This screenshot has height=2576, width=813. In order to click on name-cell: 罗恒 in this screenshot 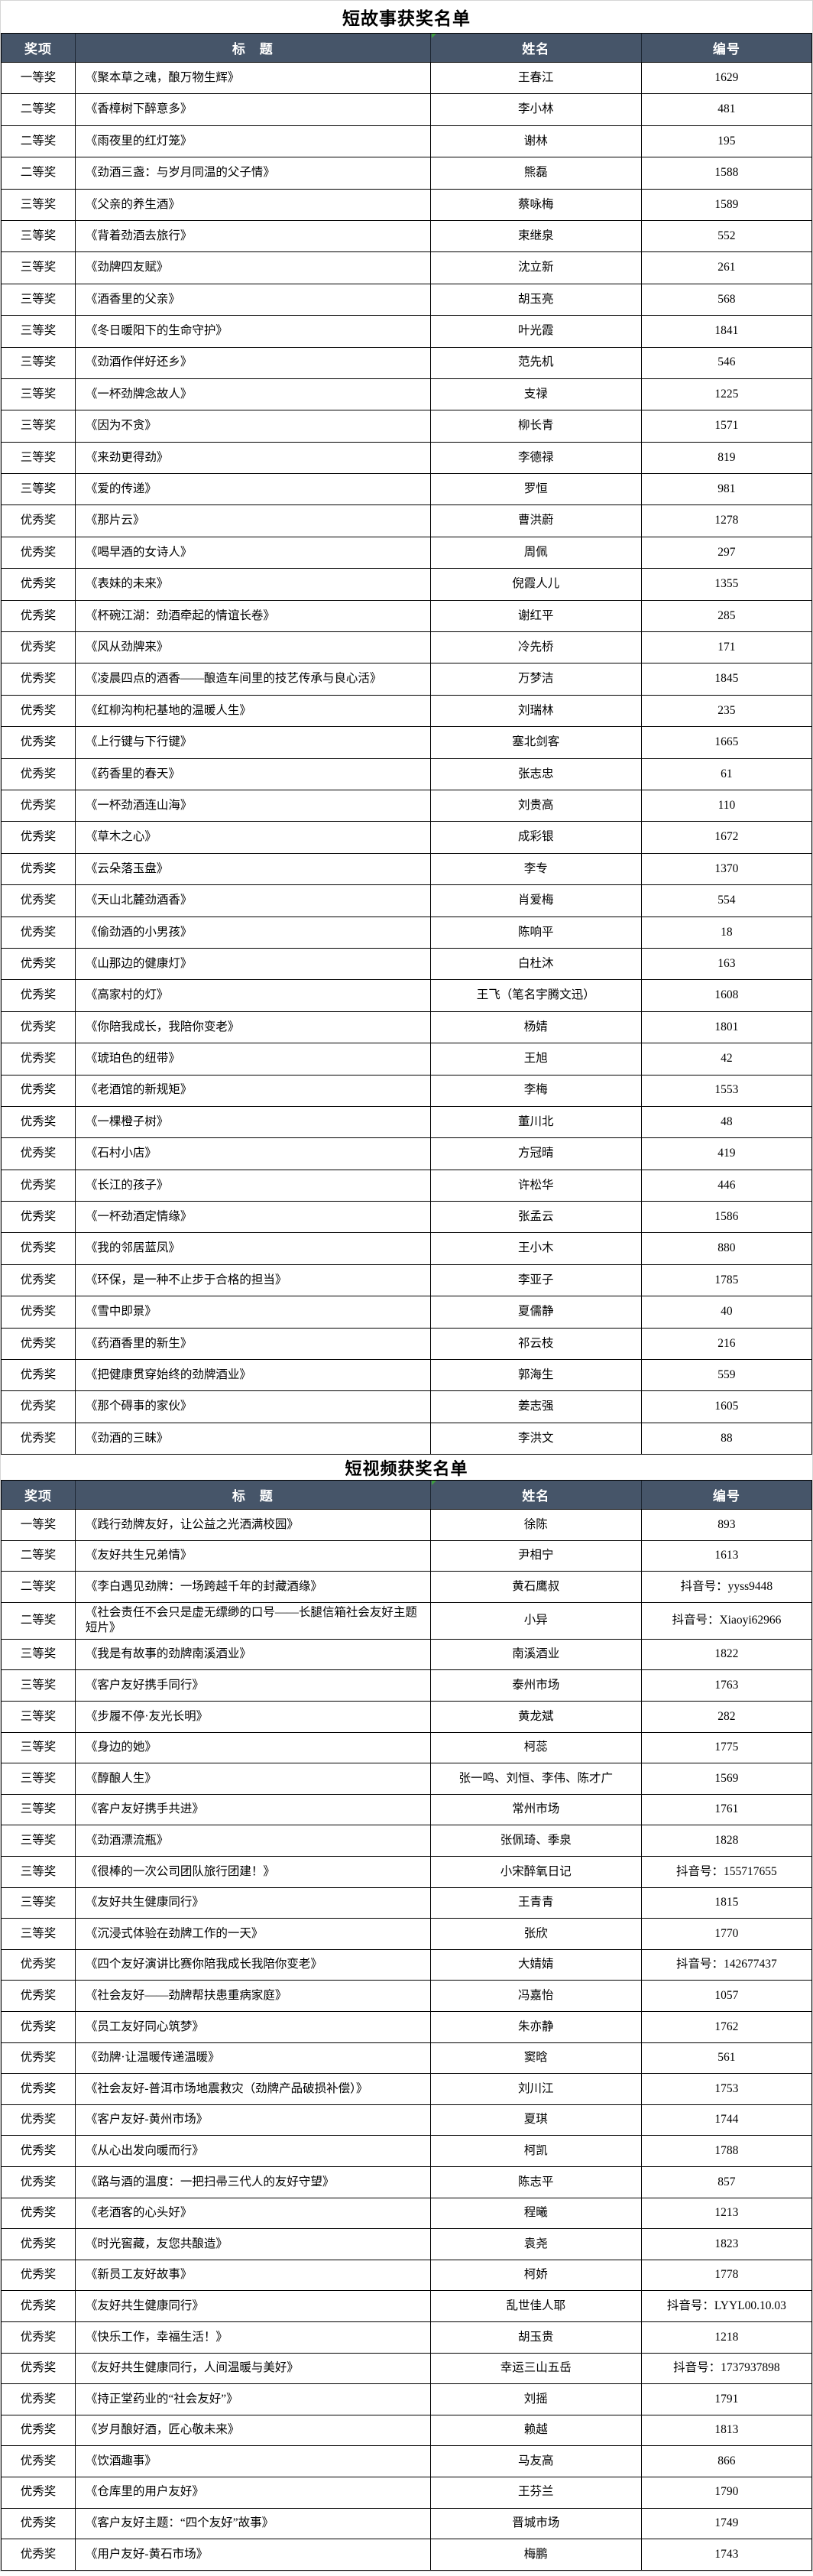, I will do `click(535, 489)`.